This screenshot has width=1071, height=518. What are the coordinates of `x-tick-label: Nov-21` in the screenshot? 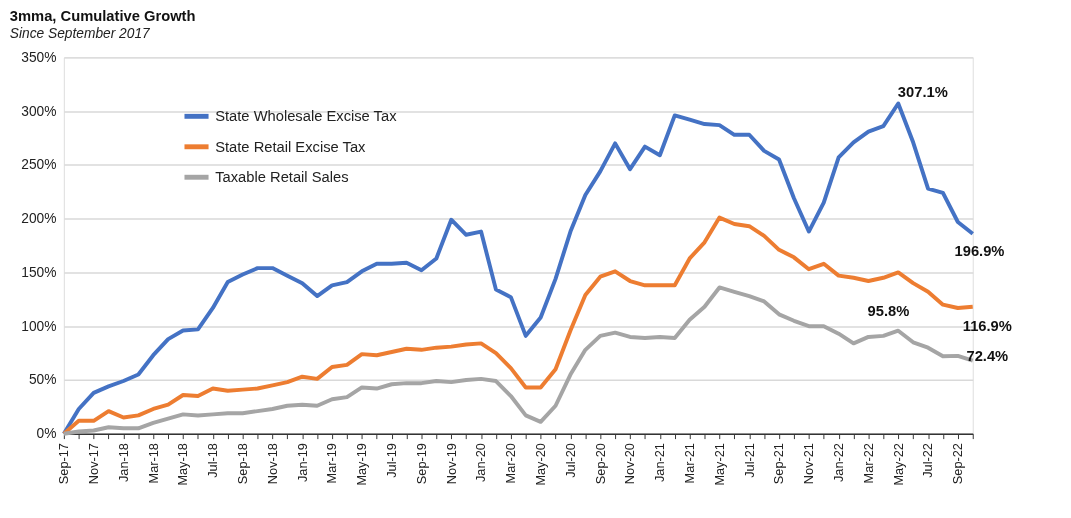 It's located at (809, 464).